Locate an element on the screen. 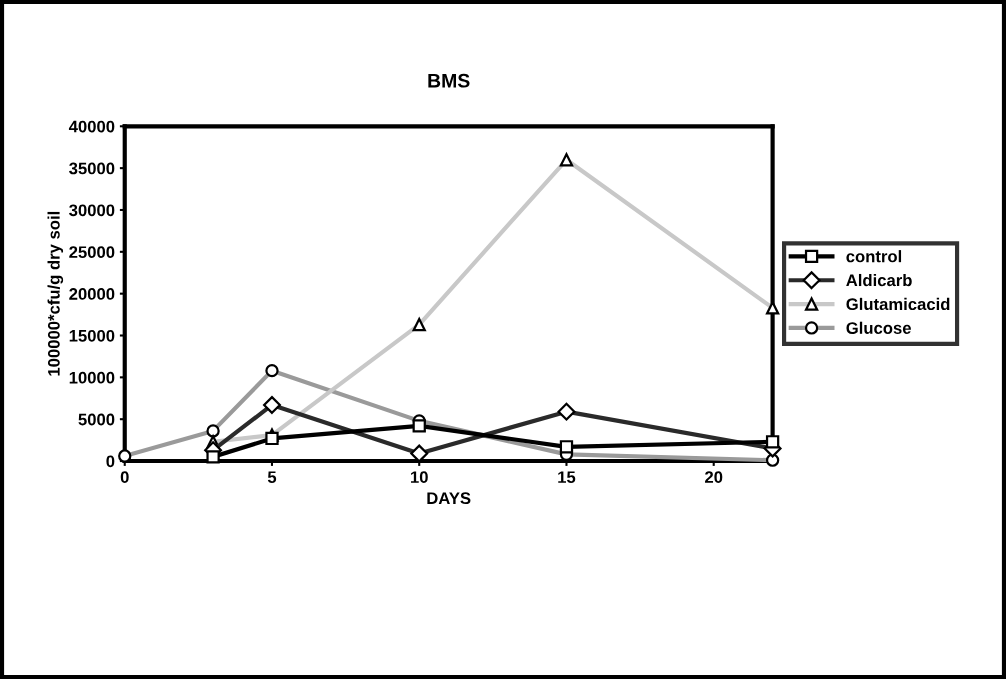 The height and width of the screenshot is (679, 1006). legend-label: Glucose is located at coordinates (878, 327).